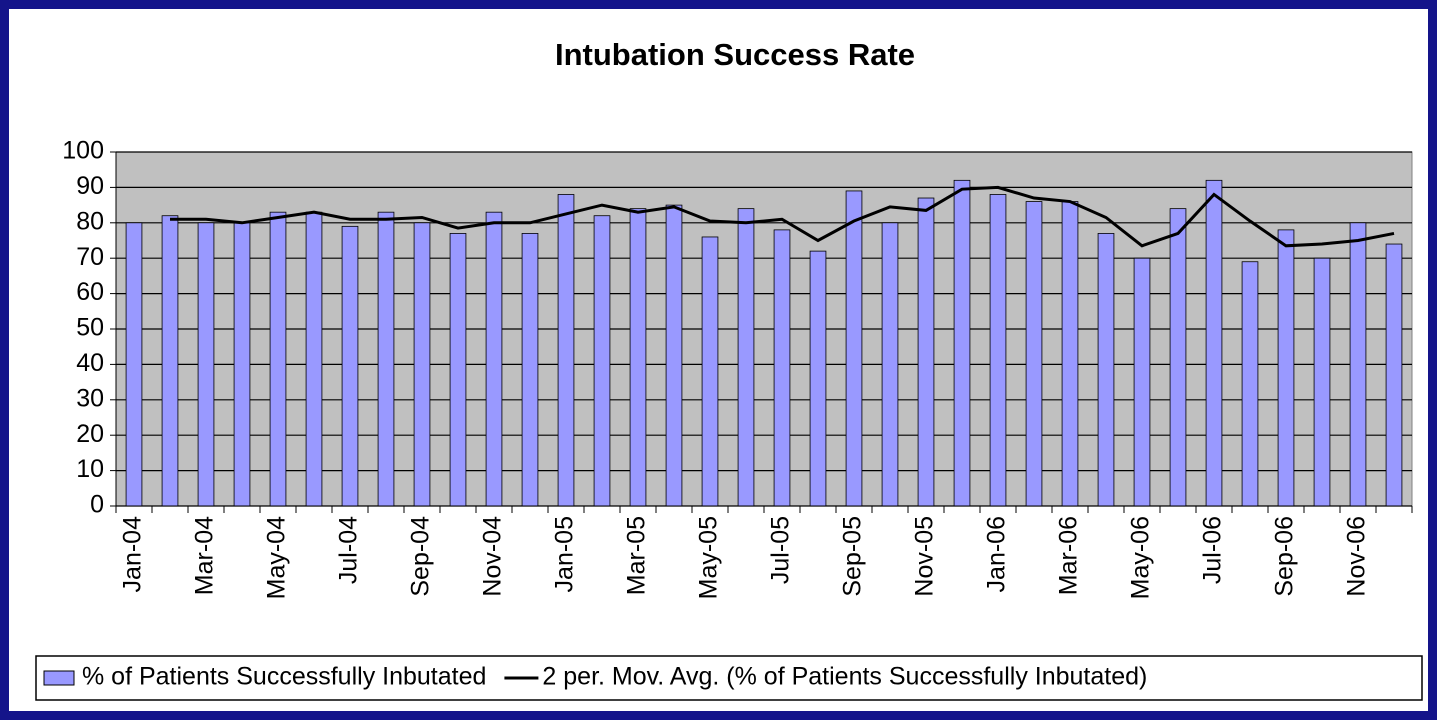 Image resolution: width=1437 pixels, height=720 pixels. What do you see at coordinates (90, 186) in the screenshot?
I see `y-tick-label: 90` at bounding box center [90, 186].